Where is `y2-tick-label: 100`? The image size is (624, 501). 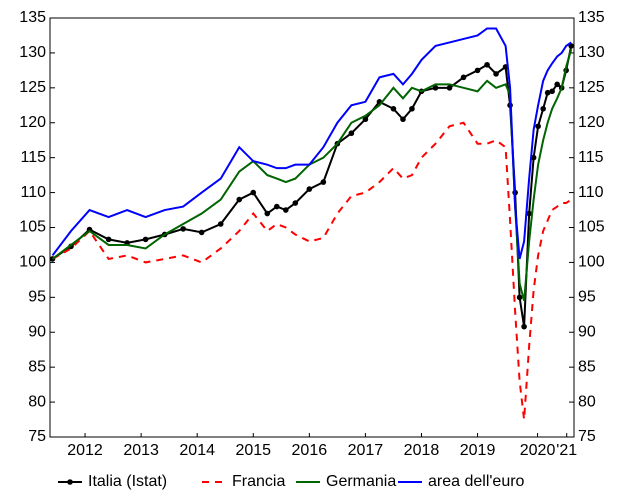 y2-tick-label: 100 is located at coordinates (591, 262).